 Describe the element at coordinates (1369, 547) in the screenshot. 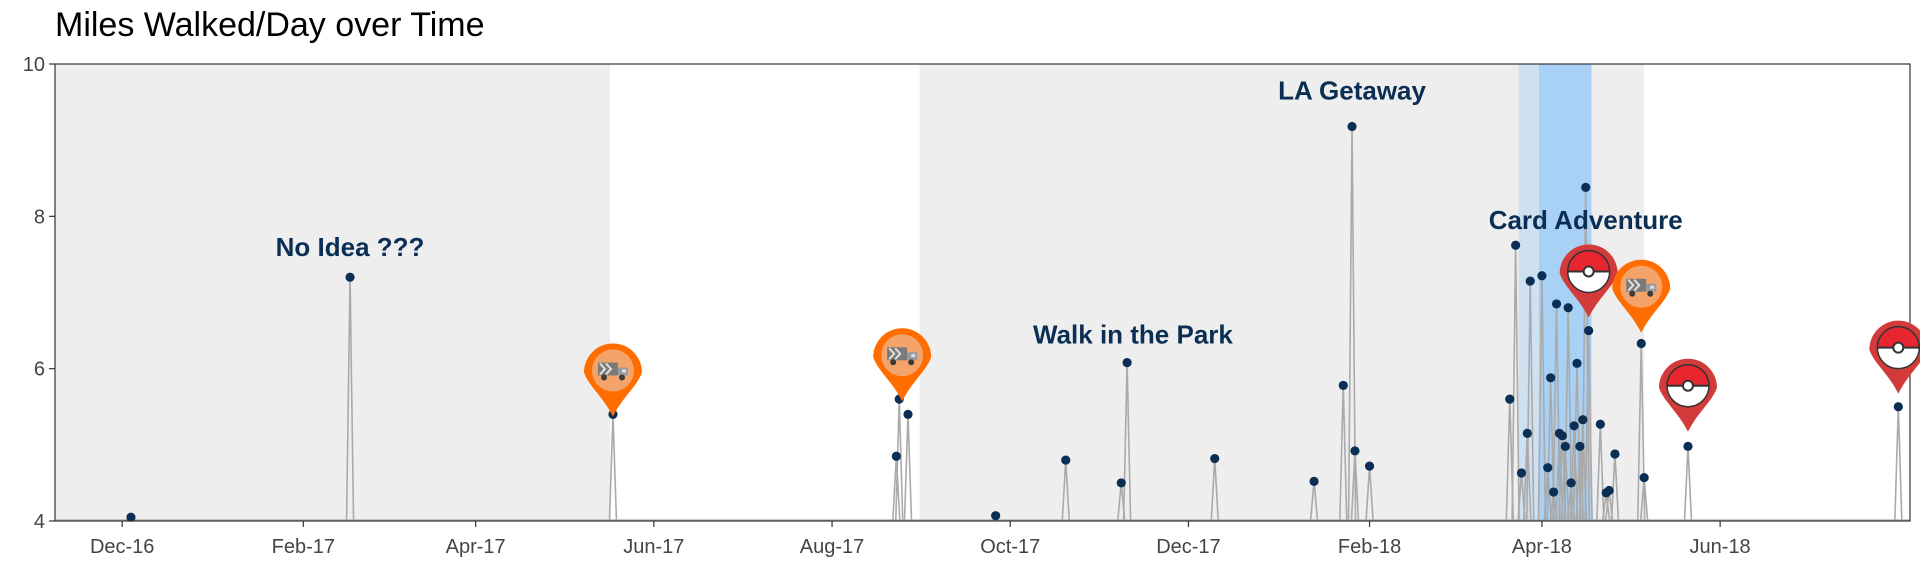

I see `x-tick-label: Feb-18` at that location.